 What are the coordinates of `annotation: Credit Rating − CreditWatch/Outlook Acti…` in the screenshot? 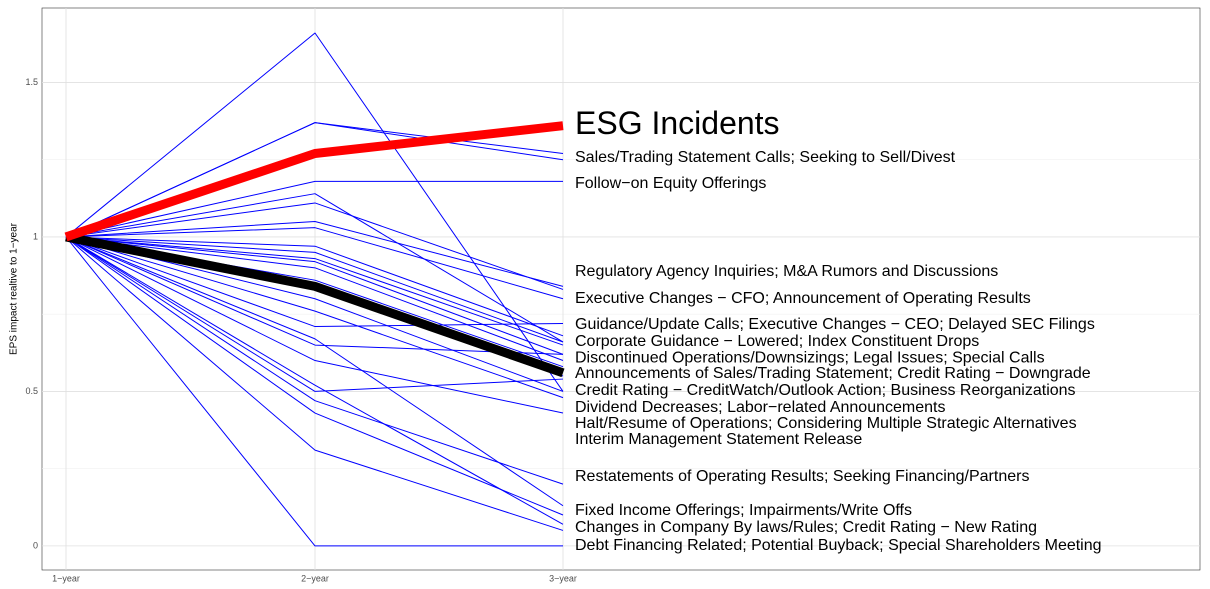 It's located at (825, 390).